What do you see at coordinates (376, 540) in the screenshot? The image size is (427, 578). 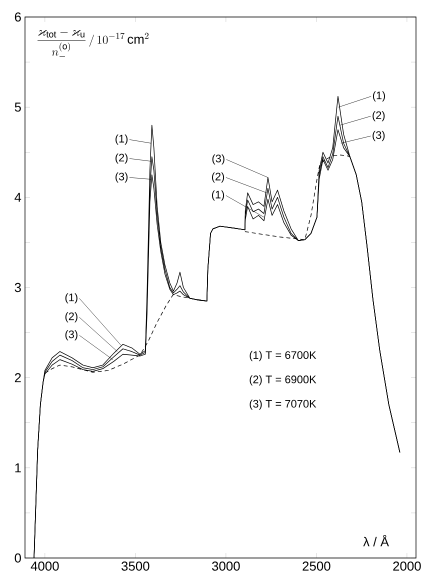 I see `x-axis-title: λ / Å` at bounding box center [376, 540].